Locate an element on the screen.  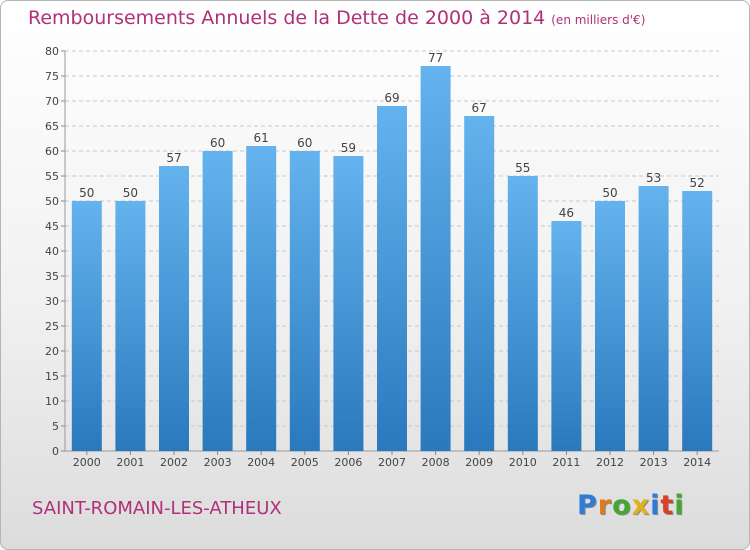
y-tick-label: 55 is located at coordinates (52, 176).